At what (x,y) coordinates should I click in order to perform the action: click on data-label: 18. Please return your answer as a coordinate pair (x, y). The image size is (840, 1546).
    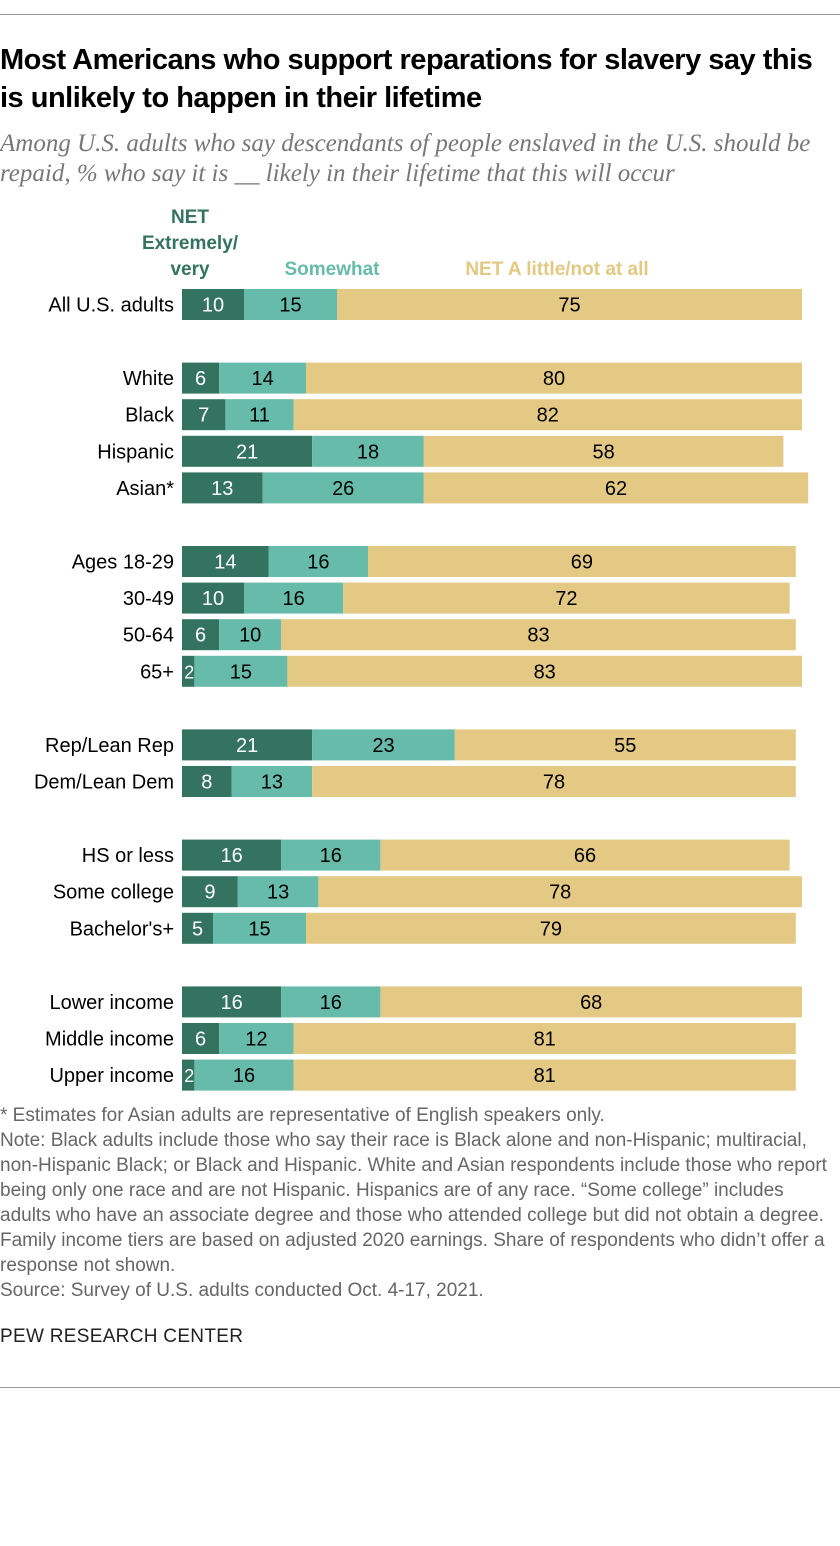
    Looking at the image, I should click on (368, 452).